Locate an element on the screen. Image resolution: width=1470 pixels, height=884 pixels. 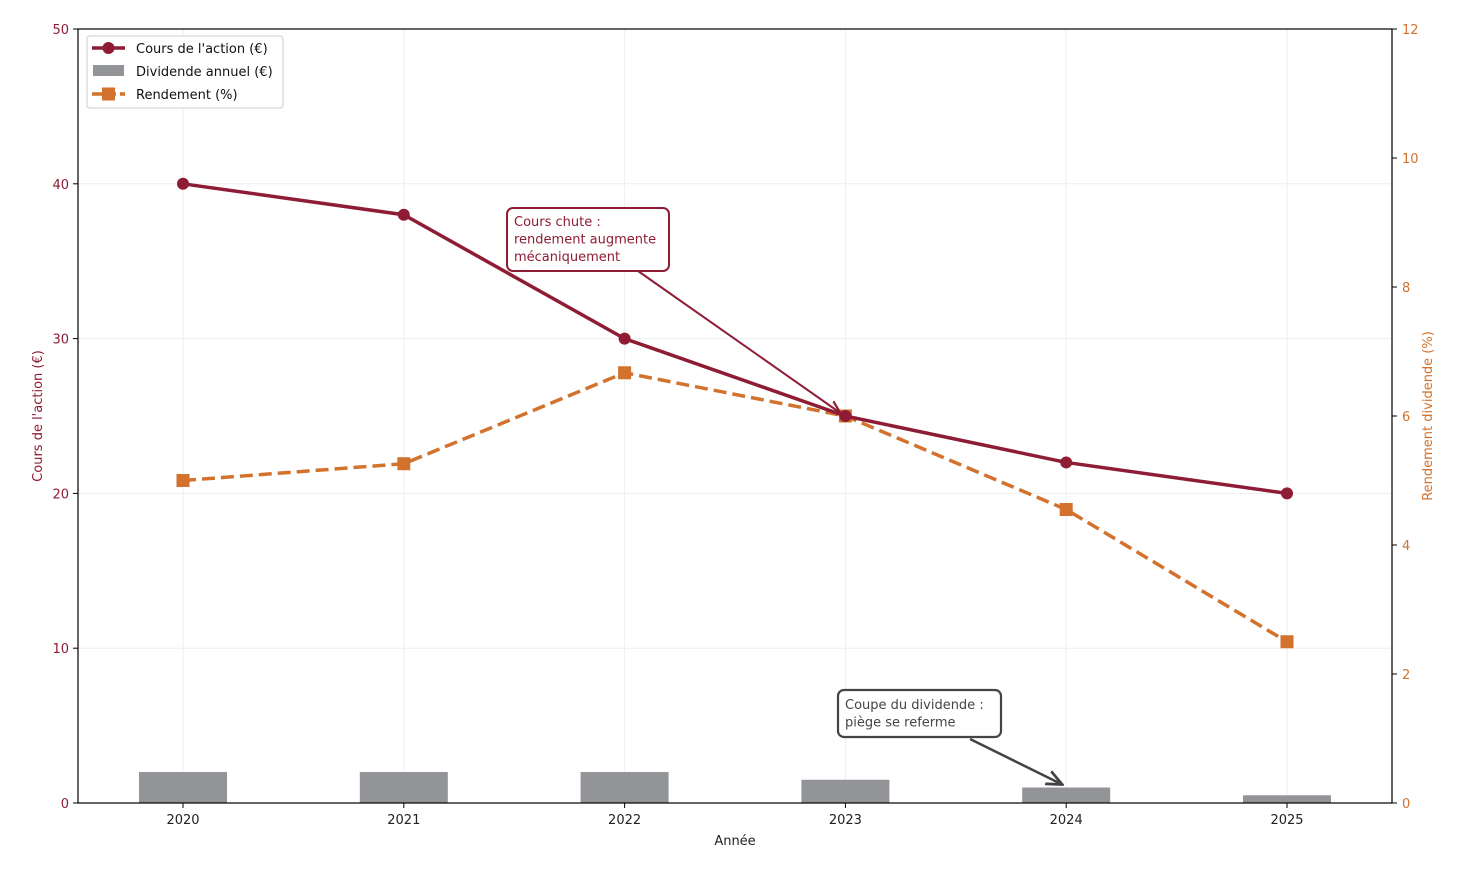
yield-marker-2022 is located at coordinates (625, 373).